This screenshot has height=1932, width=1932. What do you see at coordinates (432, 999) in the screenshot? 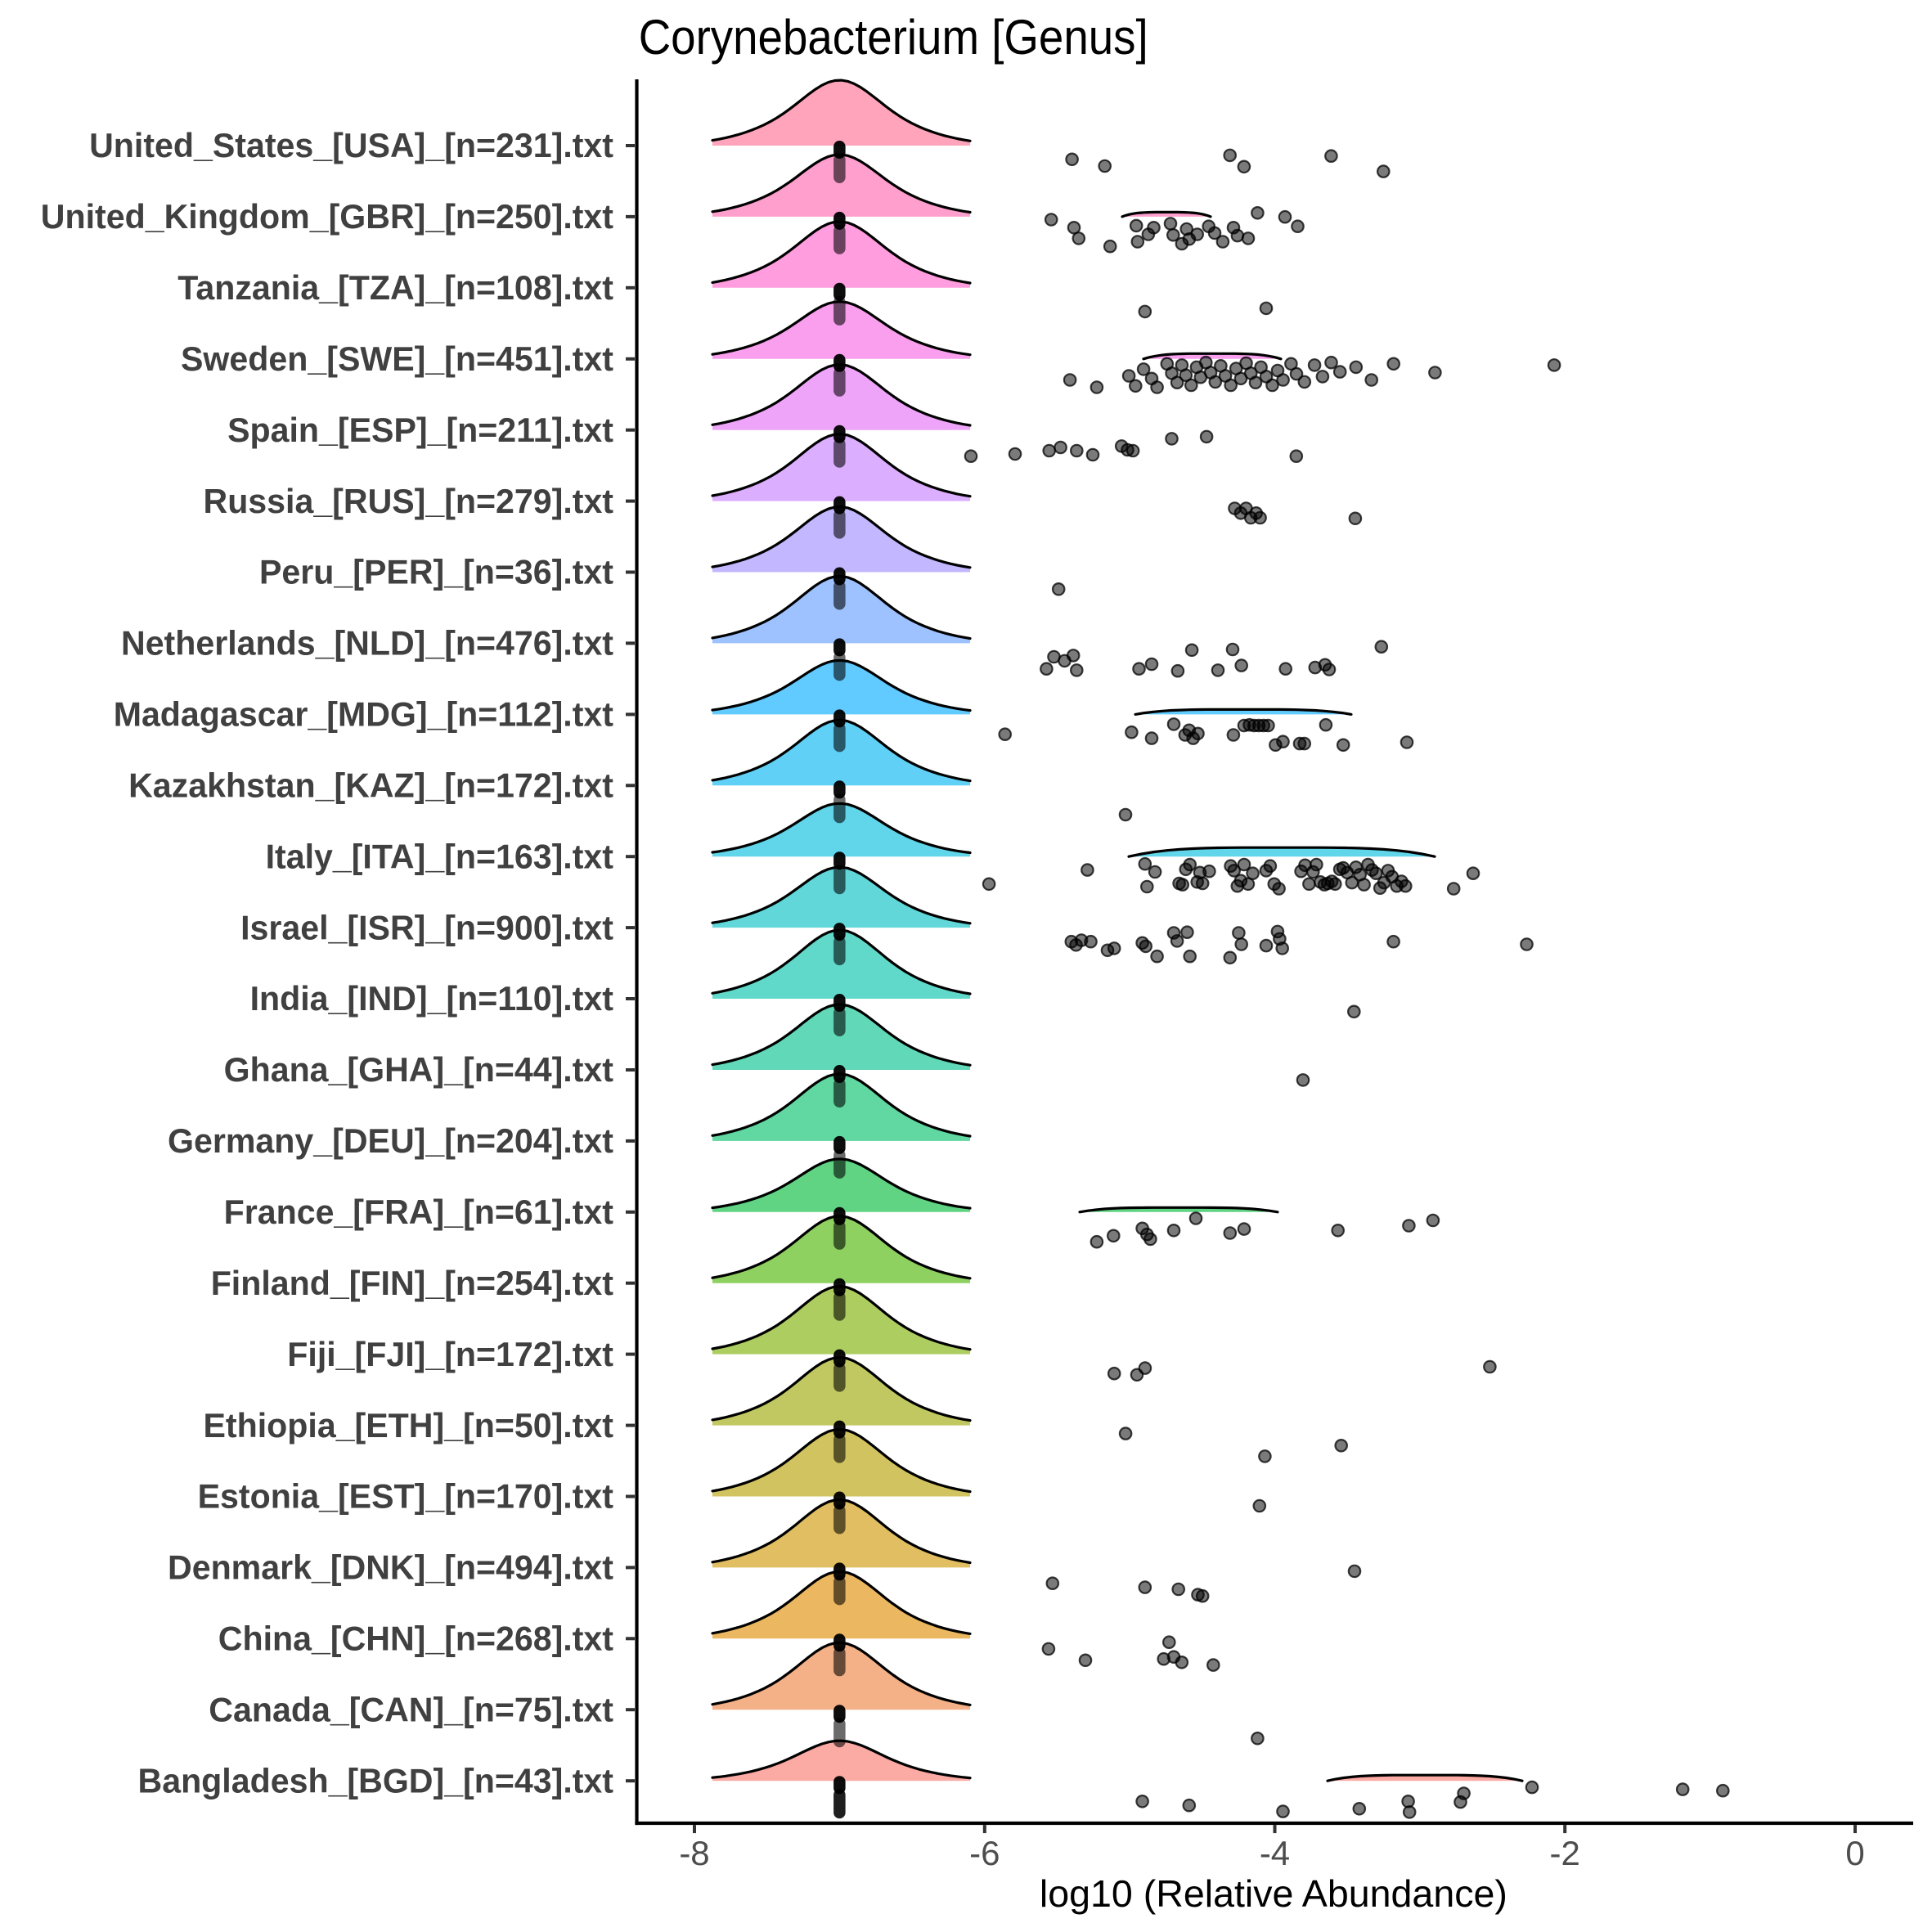
I see `svg-text: India_[IND]_[n=110].txt` at bounding box center [432, 999].